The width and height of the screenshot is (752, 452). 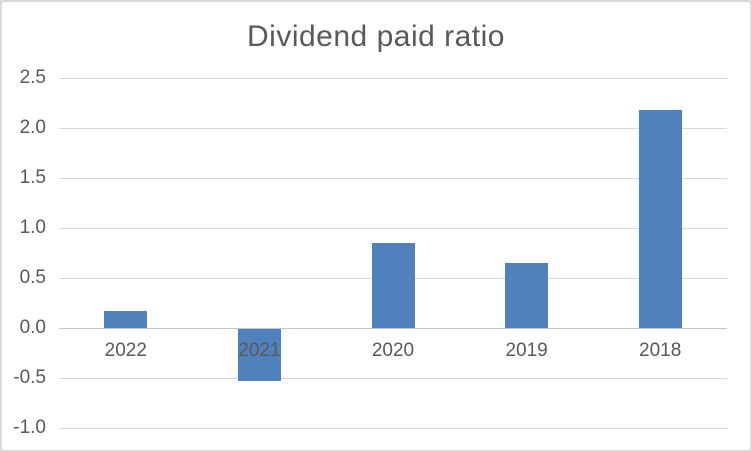 What do you see at coordinates (259, 350) in the screenshot?
I see `x-tick-label: 2021` at bounding box center [259, 350].